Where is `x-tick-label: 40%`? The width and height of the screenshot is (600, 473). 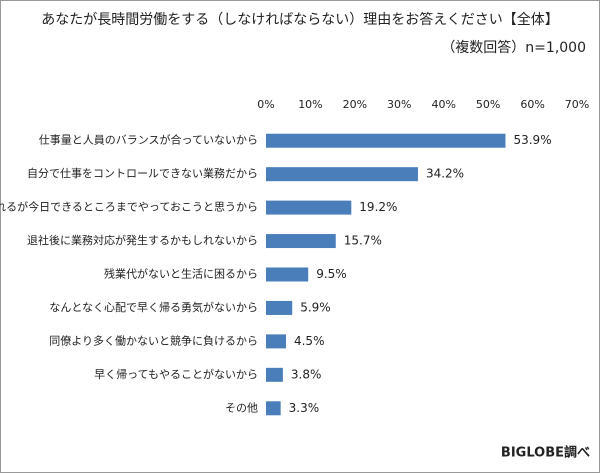
x-tick-label: 40% is located at coordinates (443, 104).